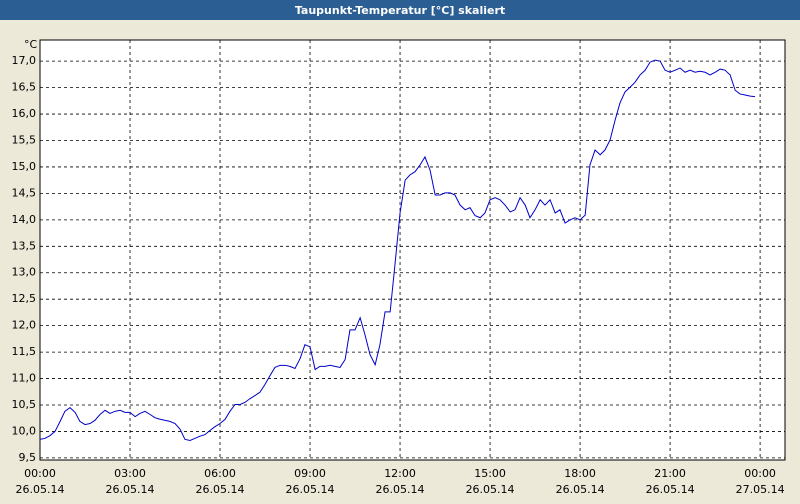  What do you see at coordinates (24, 298) in the screenshot?
I see `y-tick-label: 12,5` at bounding box center [24, 298].